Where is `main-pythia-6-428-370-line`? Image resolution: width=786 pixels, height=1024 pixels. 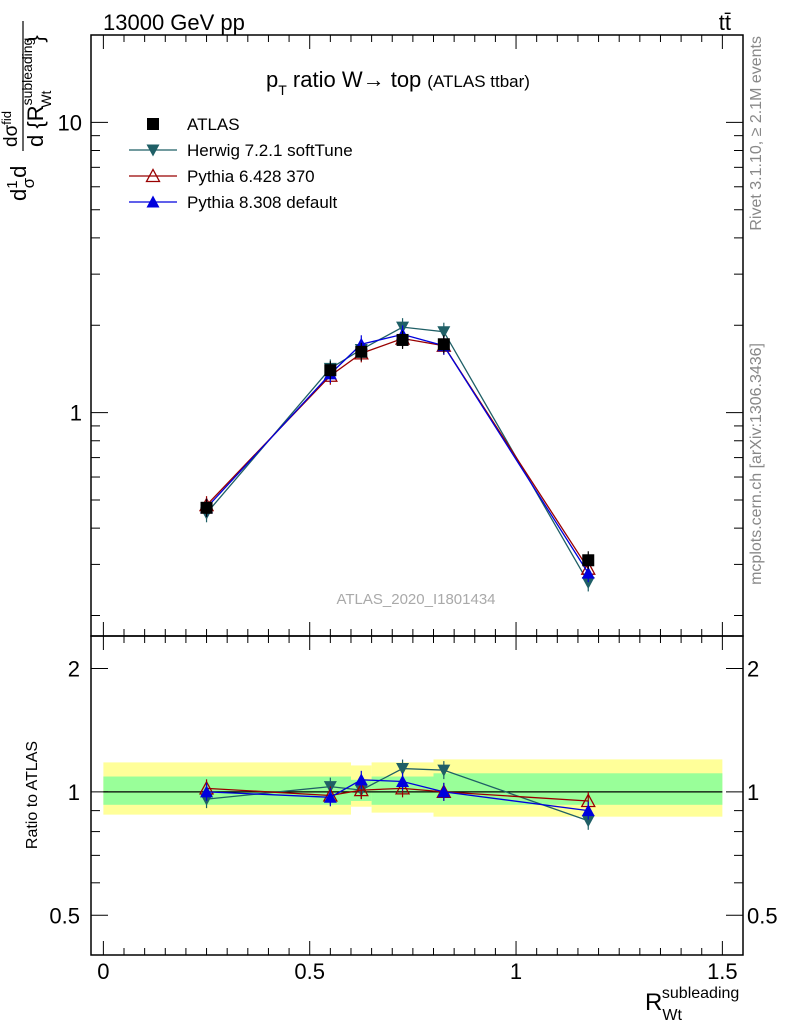
main-pythia-6-428-370-line is located at coordinates (397, 453).